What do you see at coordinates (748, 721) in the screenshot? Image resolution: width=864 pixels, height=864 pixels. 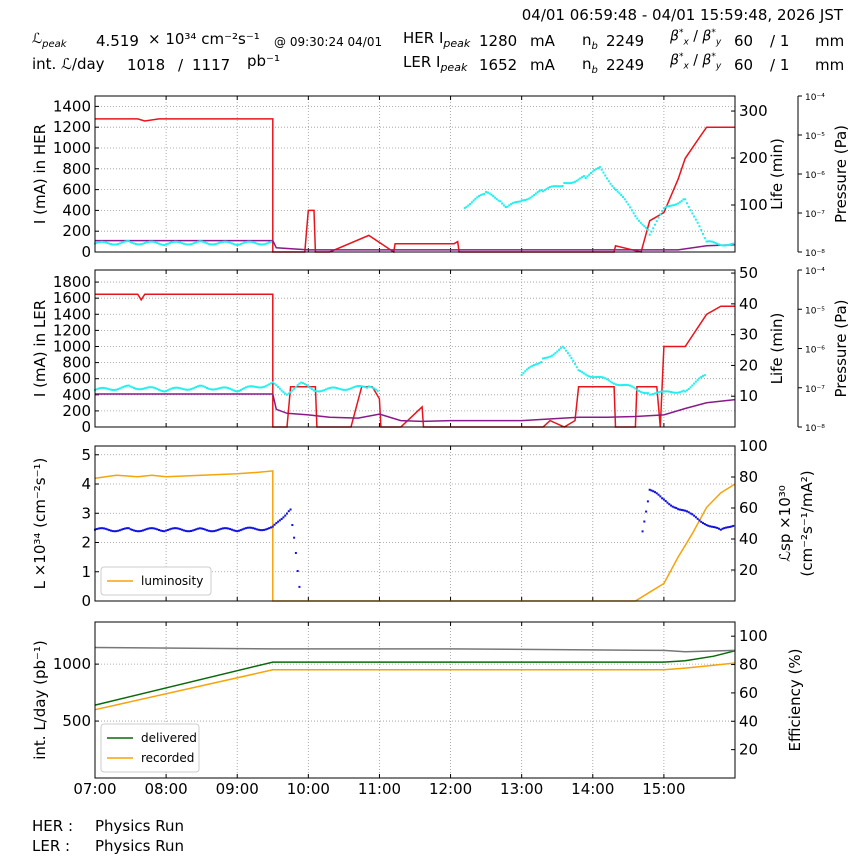 I see `y2-tick-label: 40` at bounding box center [748, 721].